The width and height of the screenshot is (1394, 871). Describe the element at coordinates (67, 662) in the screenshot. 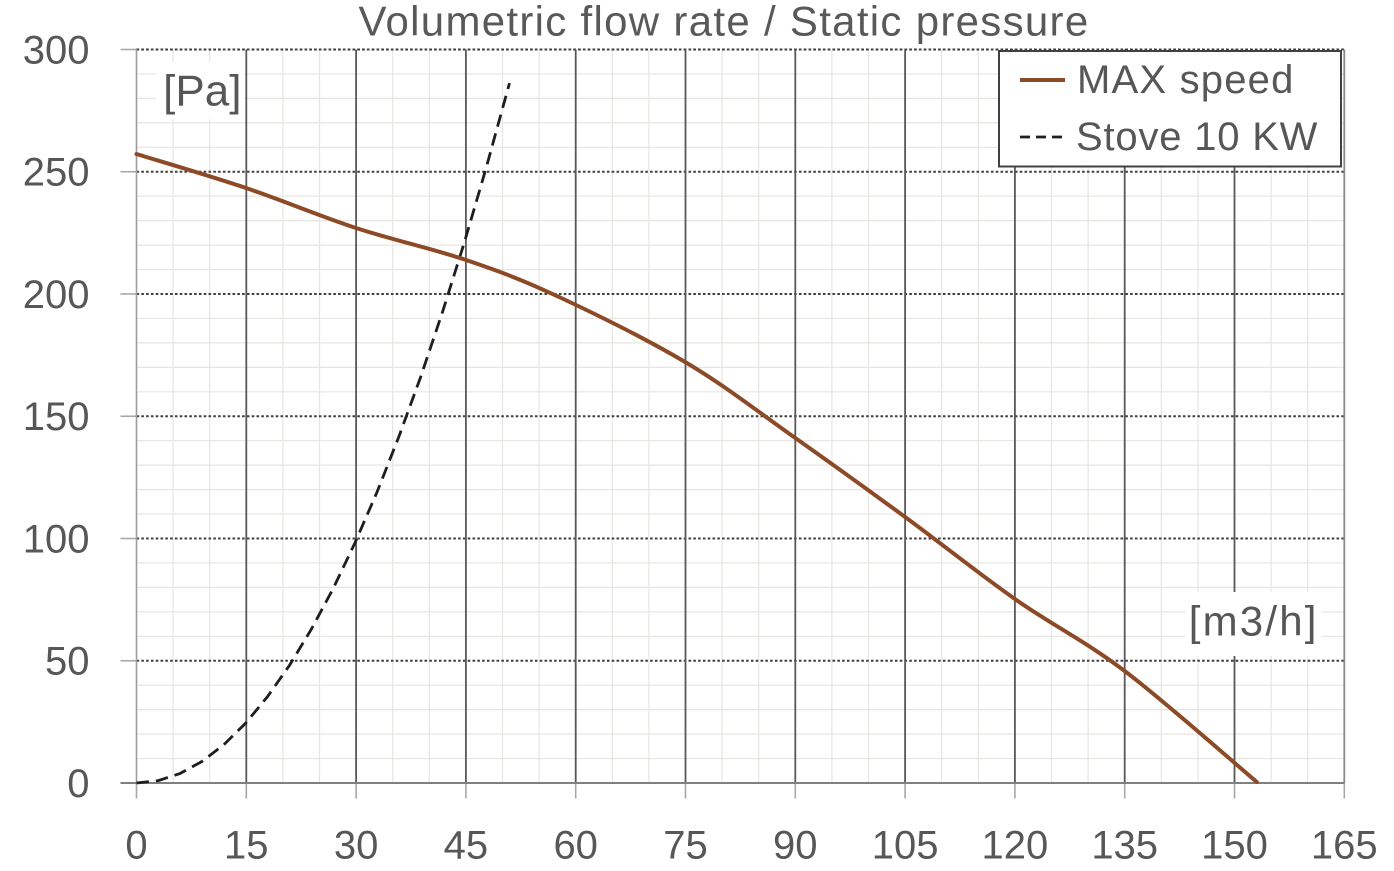

I see `svg-text: 50` at that location.